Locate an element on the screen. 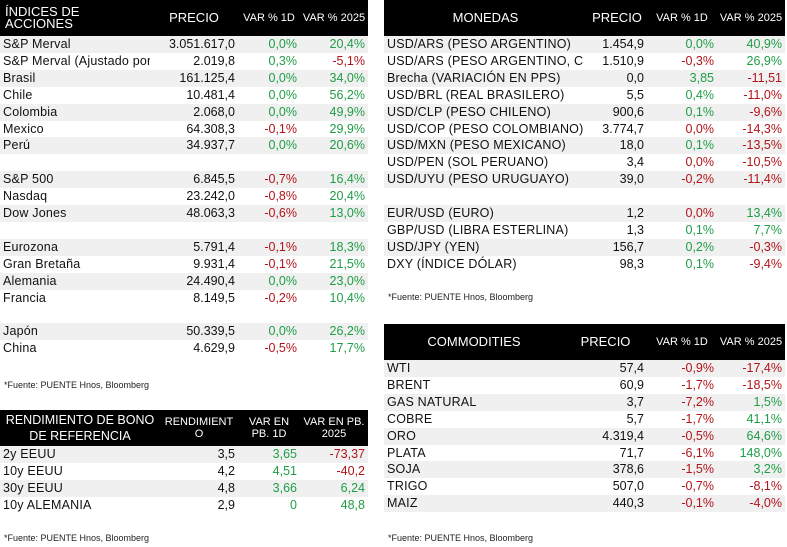 This screenshot has width=787, height=547. row-name: Alemania is located at coordinates (75, 281).